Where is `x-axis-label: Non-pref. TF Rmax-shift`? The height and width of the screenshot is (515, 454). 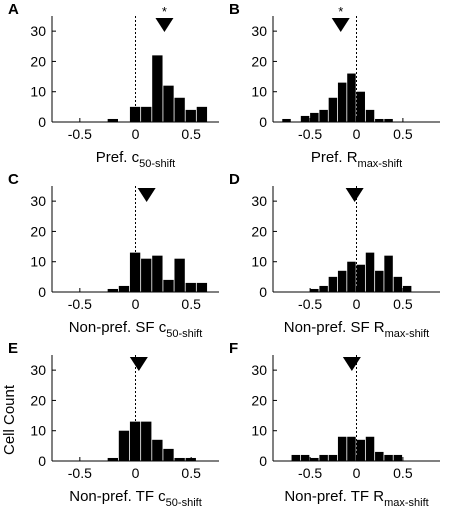 x-axis-label: Non-pref. TF Rmax-shift is located at coordinates (356, 498).